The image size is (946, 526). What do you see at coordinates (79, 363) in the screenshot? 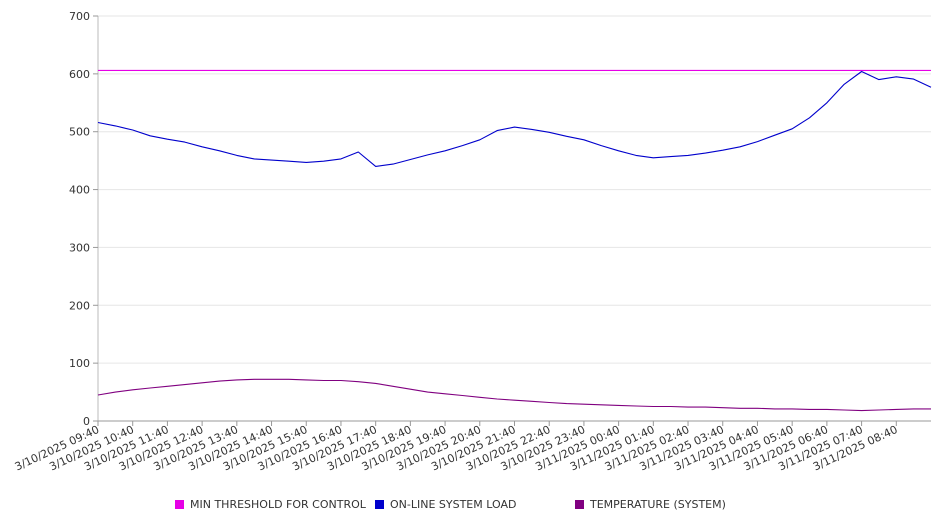
I see `y-tick-label-100: 100` at bounding box center [79, 363].